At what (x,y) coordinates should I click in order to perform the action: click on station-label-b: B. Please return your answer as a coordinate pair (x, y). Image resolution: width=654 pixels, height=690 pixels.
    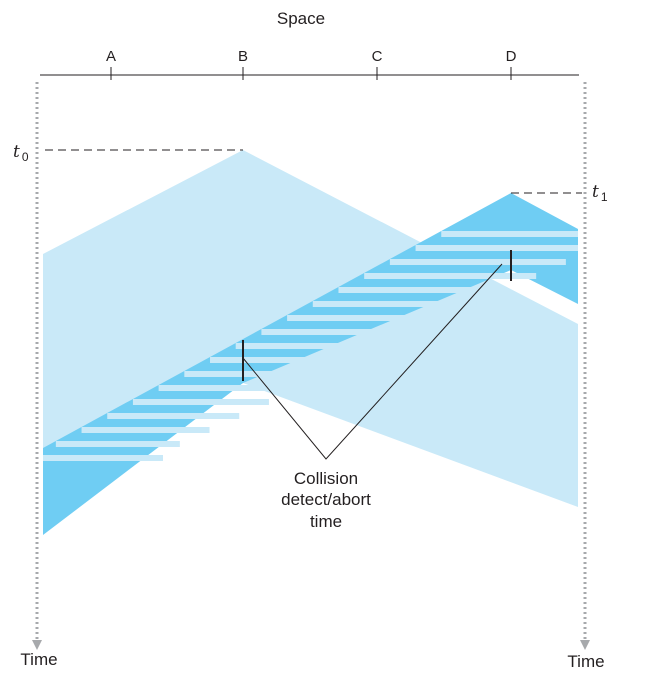
    Looking at the image, I should click on (243, 56).